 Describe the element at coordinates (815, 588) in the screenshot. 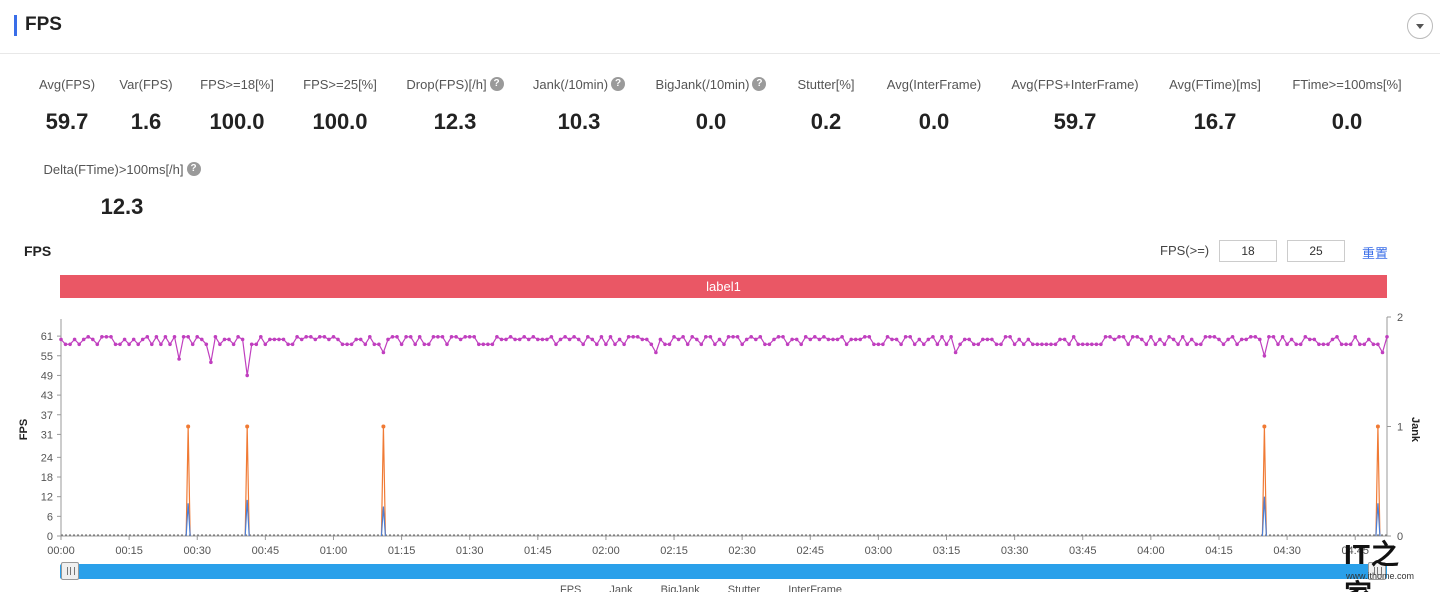

I see `legend-item-interframe: InterFrame` at that location.